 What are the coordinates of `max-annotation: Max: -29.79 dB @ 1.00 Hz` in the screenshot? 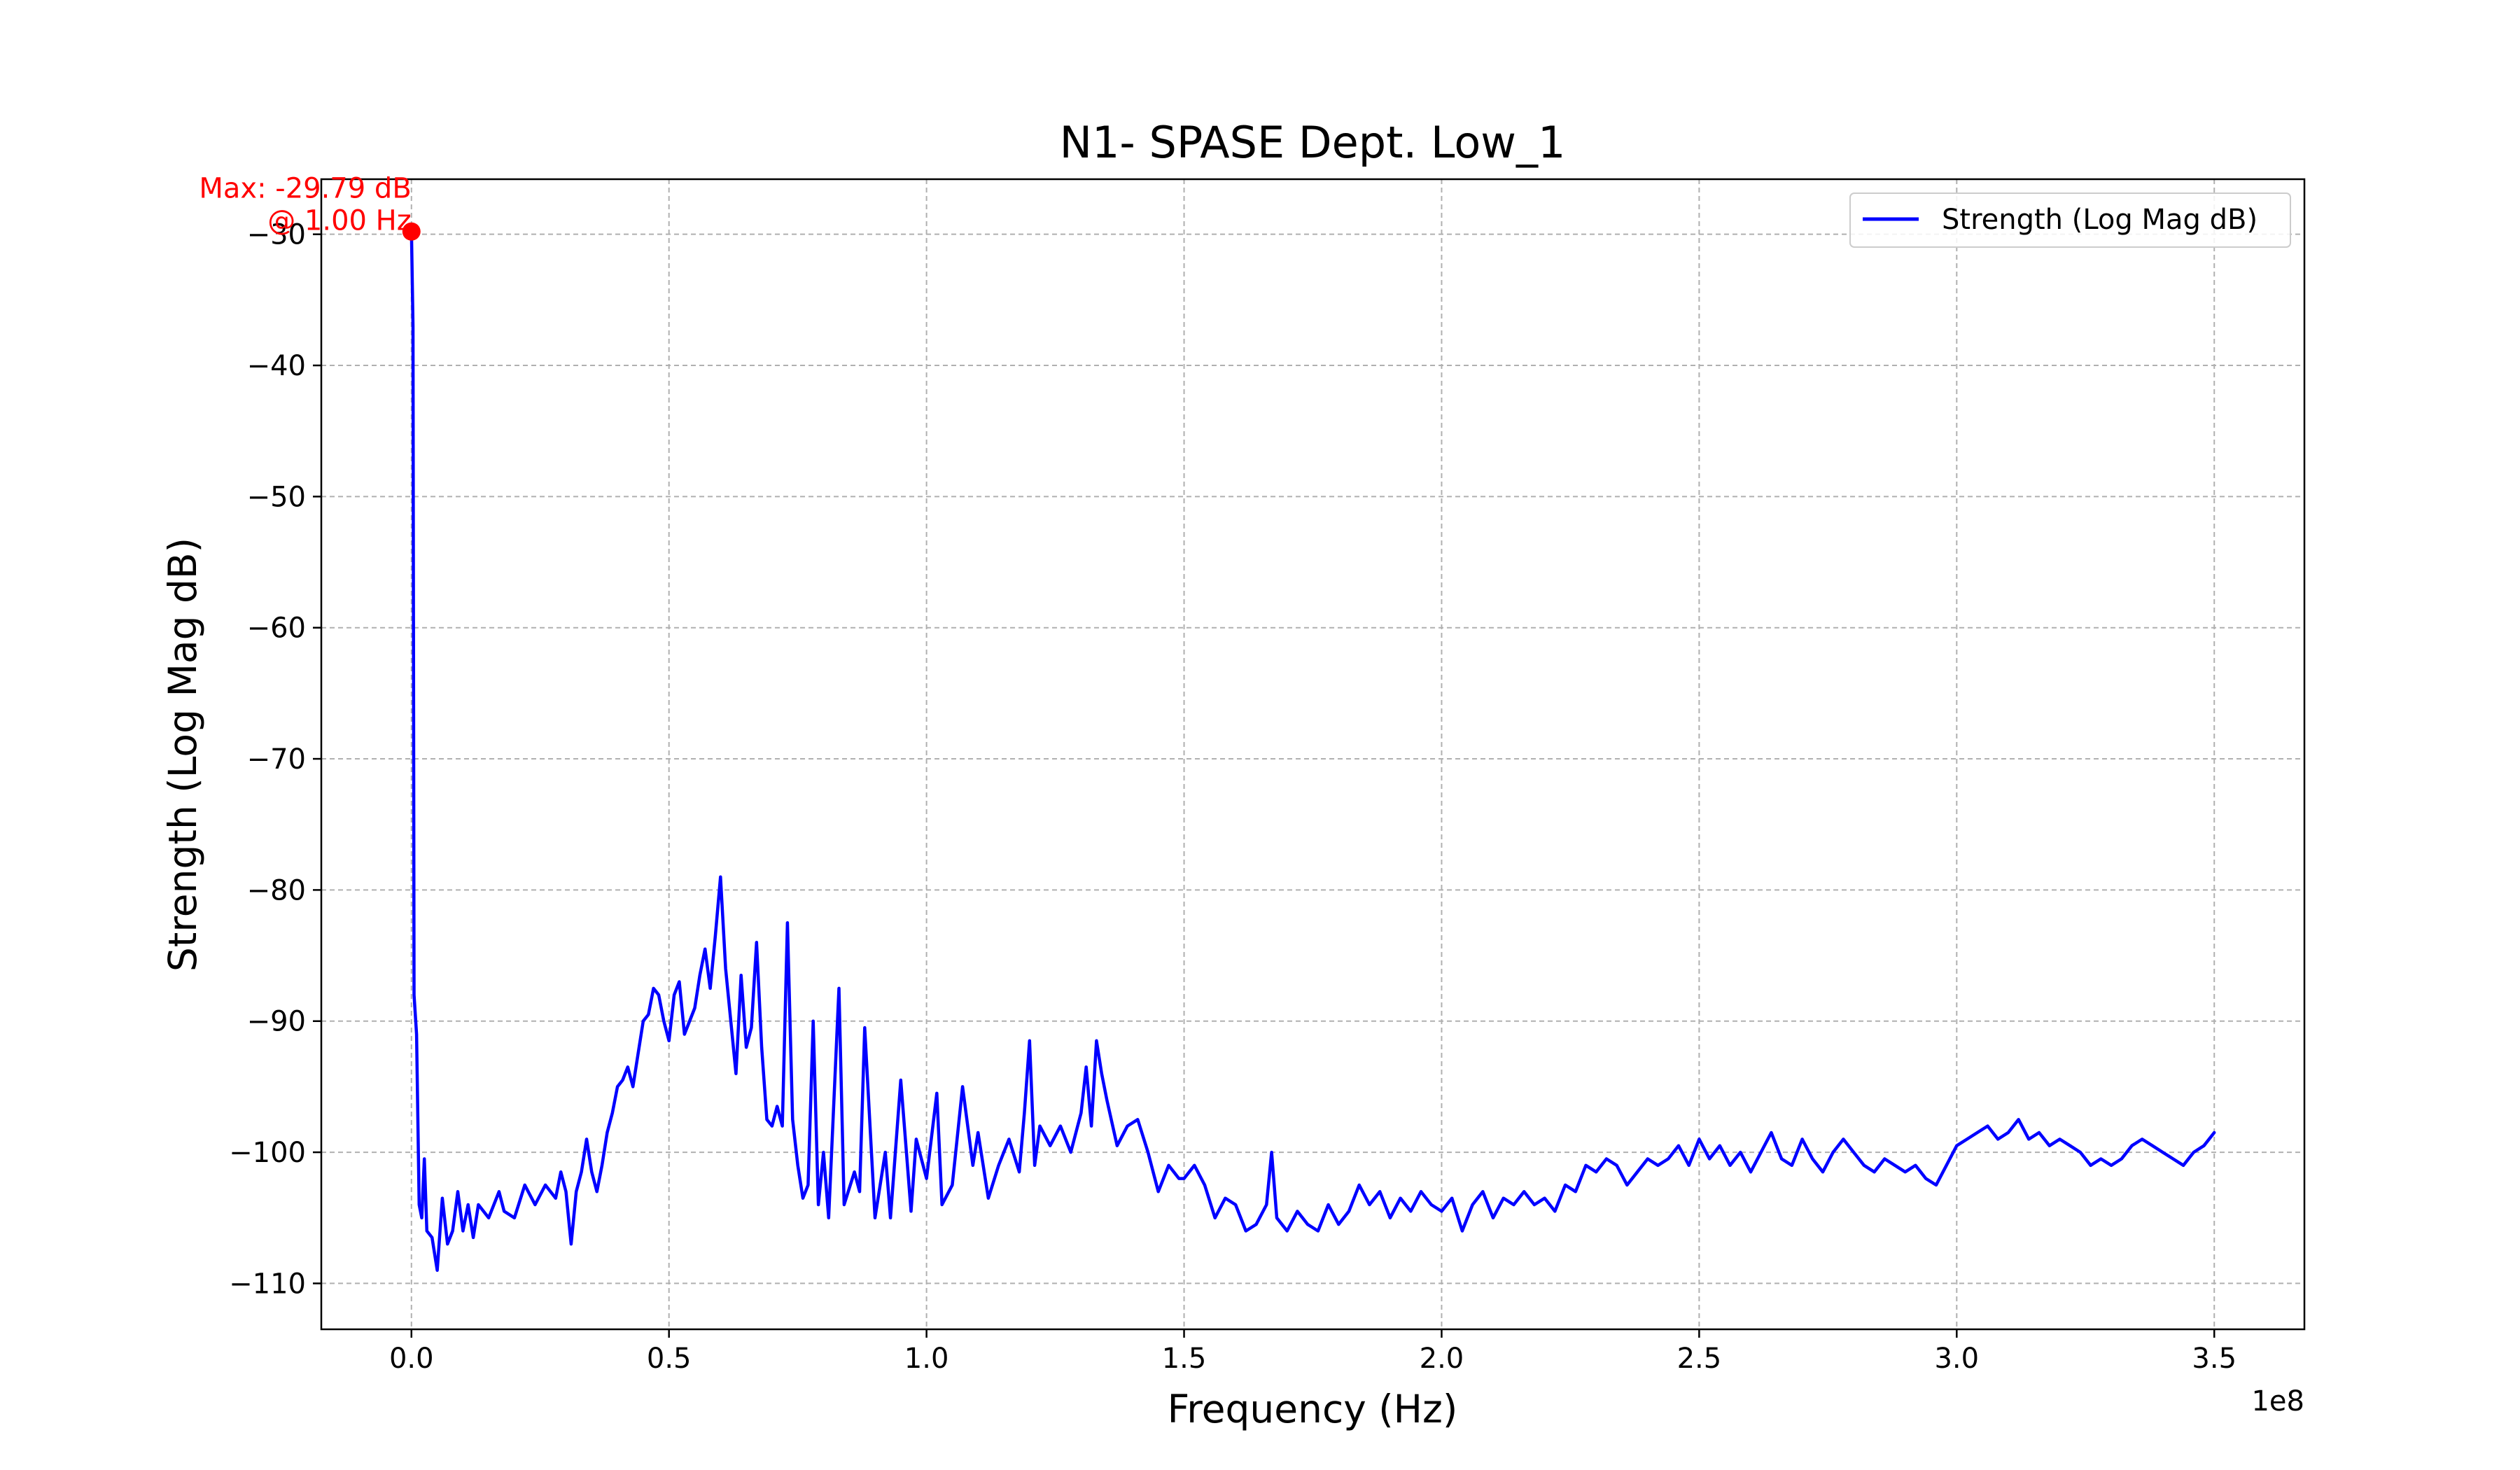 It's located at (310, 207).